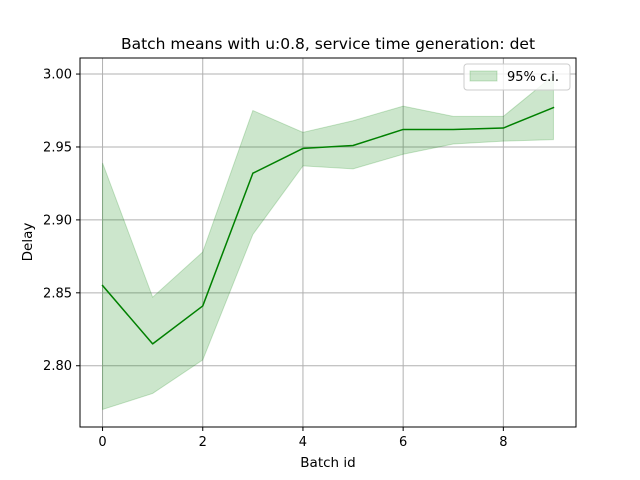 The image size is (640, 480). Describe the element at coordinates (327, 463) in the screenshot. I see `x-axis-label: Batch id` at that location.